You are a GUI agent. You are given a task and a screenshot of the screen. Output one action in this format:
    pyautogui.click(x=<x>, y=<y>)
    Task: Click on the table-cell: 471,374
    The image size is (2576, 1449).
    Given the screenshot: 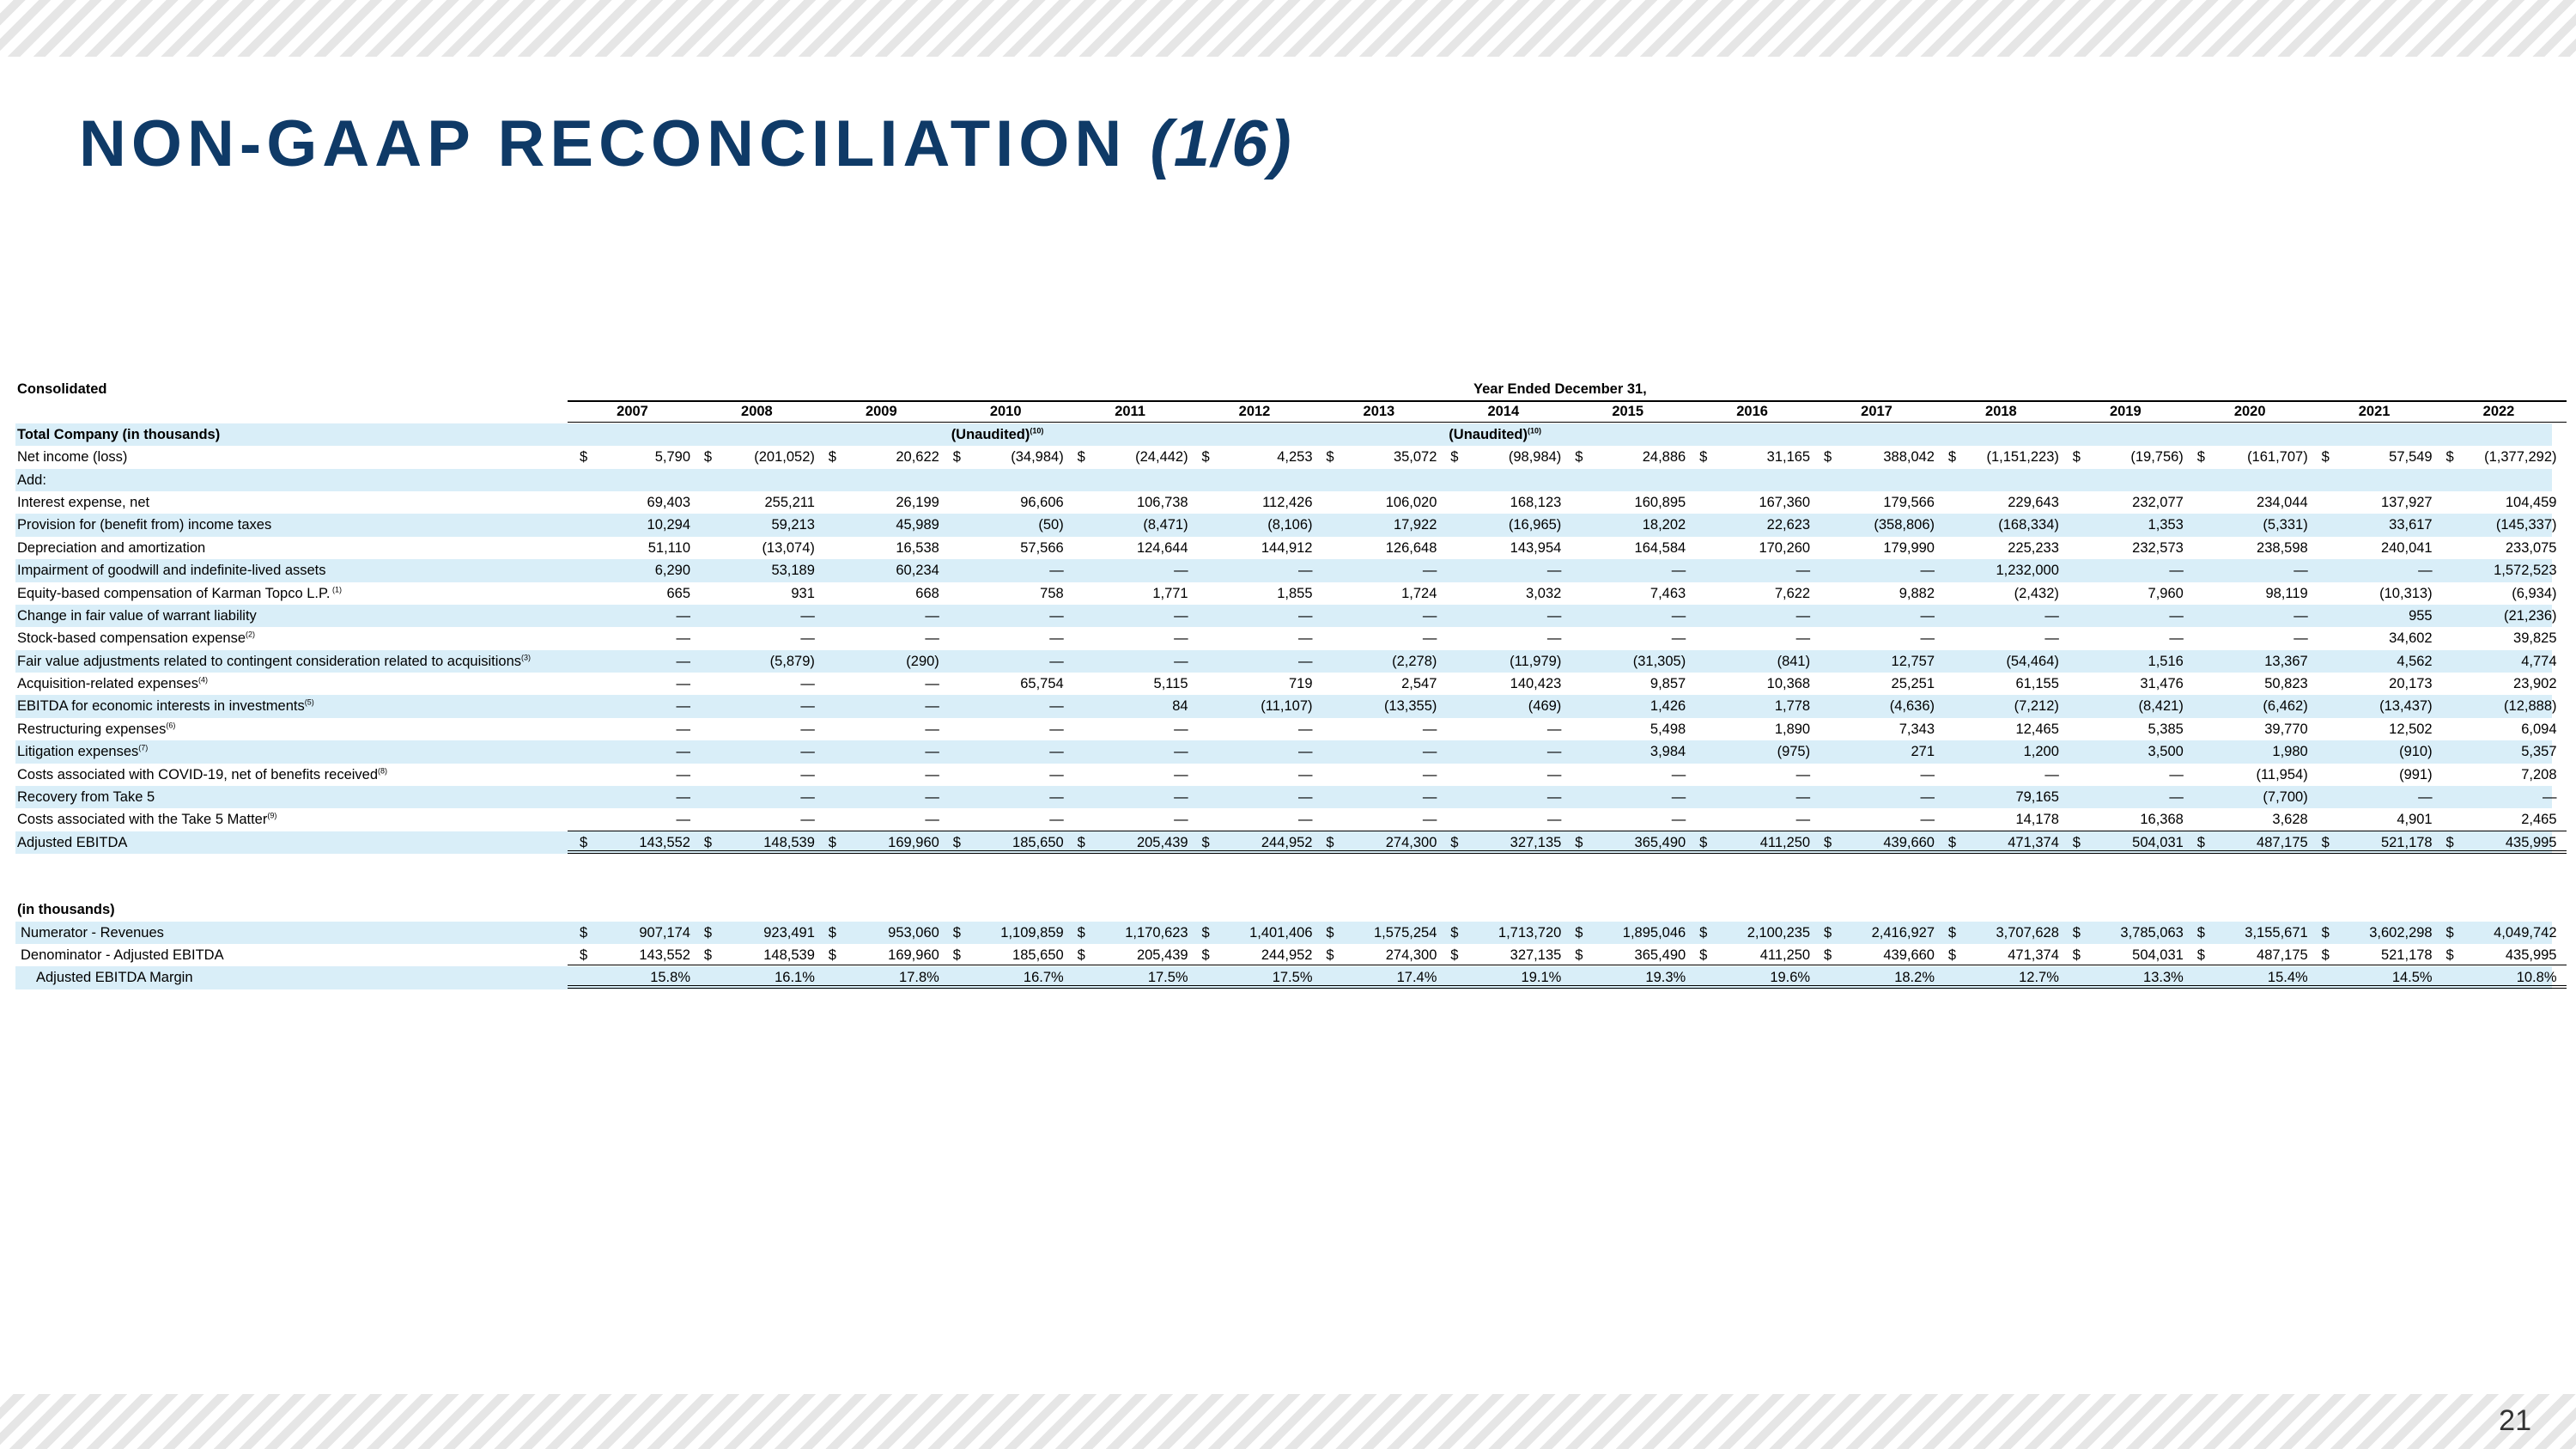 What is the action you would take?
    pyautogui.click(x=2033, y=955)
    